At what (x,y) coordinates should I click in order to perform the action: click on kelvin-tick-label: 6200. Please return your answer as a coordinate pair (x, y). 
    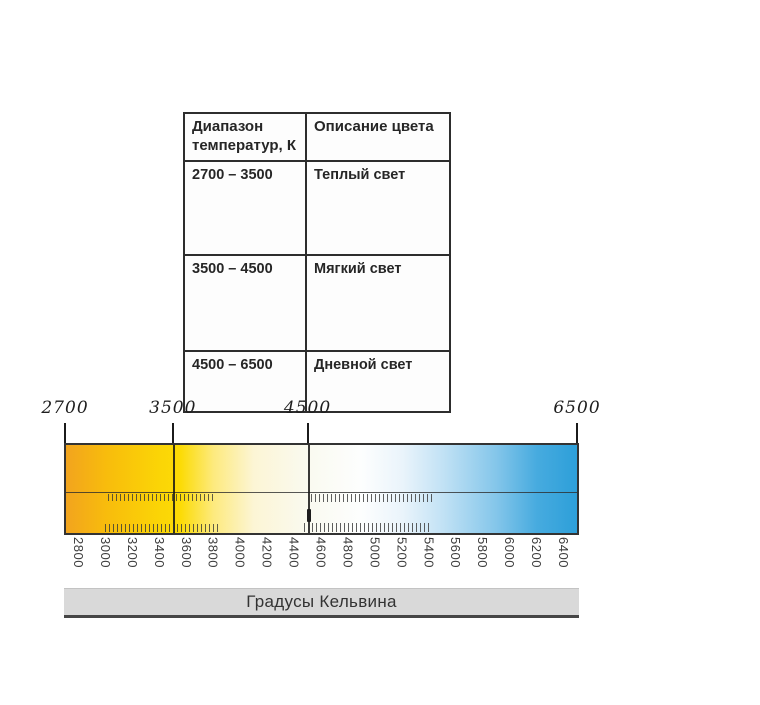
    Looking at the image, I should click on (537, 552).